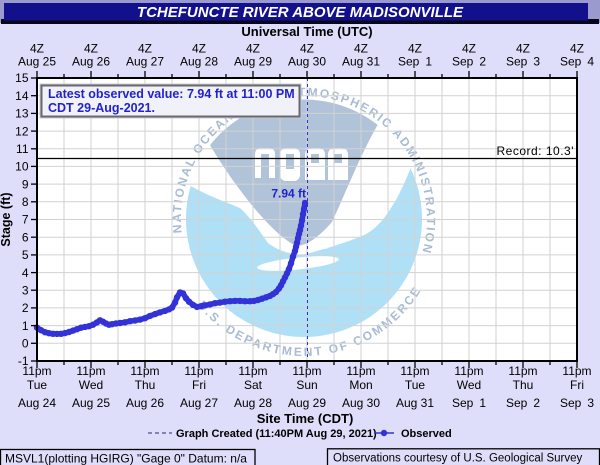 The image size is (600, 465). Describe the element at coordinates (37, 403) in the screenshot. I see `svg-text: Aug 24` at that location.